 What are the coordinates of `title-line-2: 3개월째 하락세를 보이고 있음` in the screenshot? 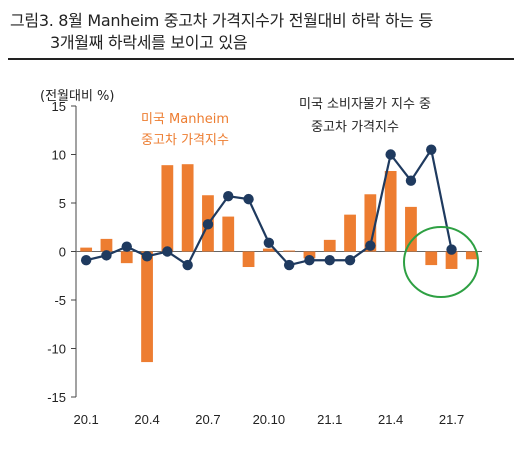 It's located at (149, 42).